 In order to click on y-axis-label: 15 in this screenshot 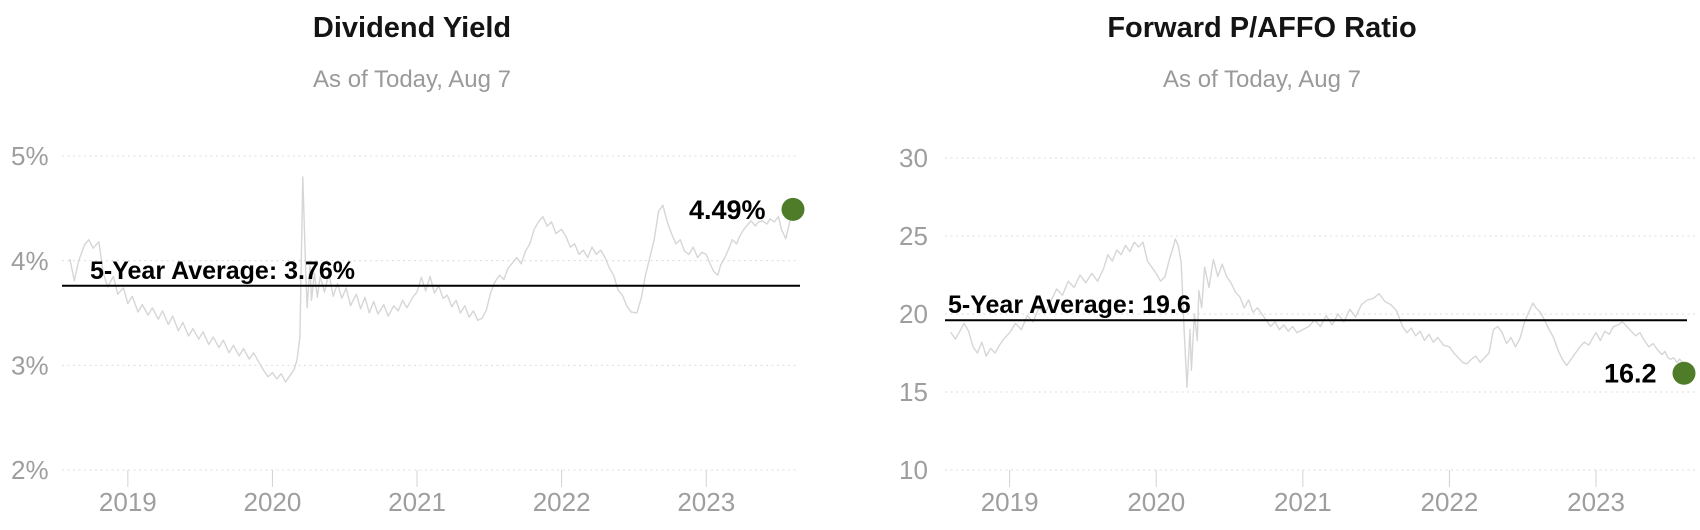, I will do `click(913, 392)`.